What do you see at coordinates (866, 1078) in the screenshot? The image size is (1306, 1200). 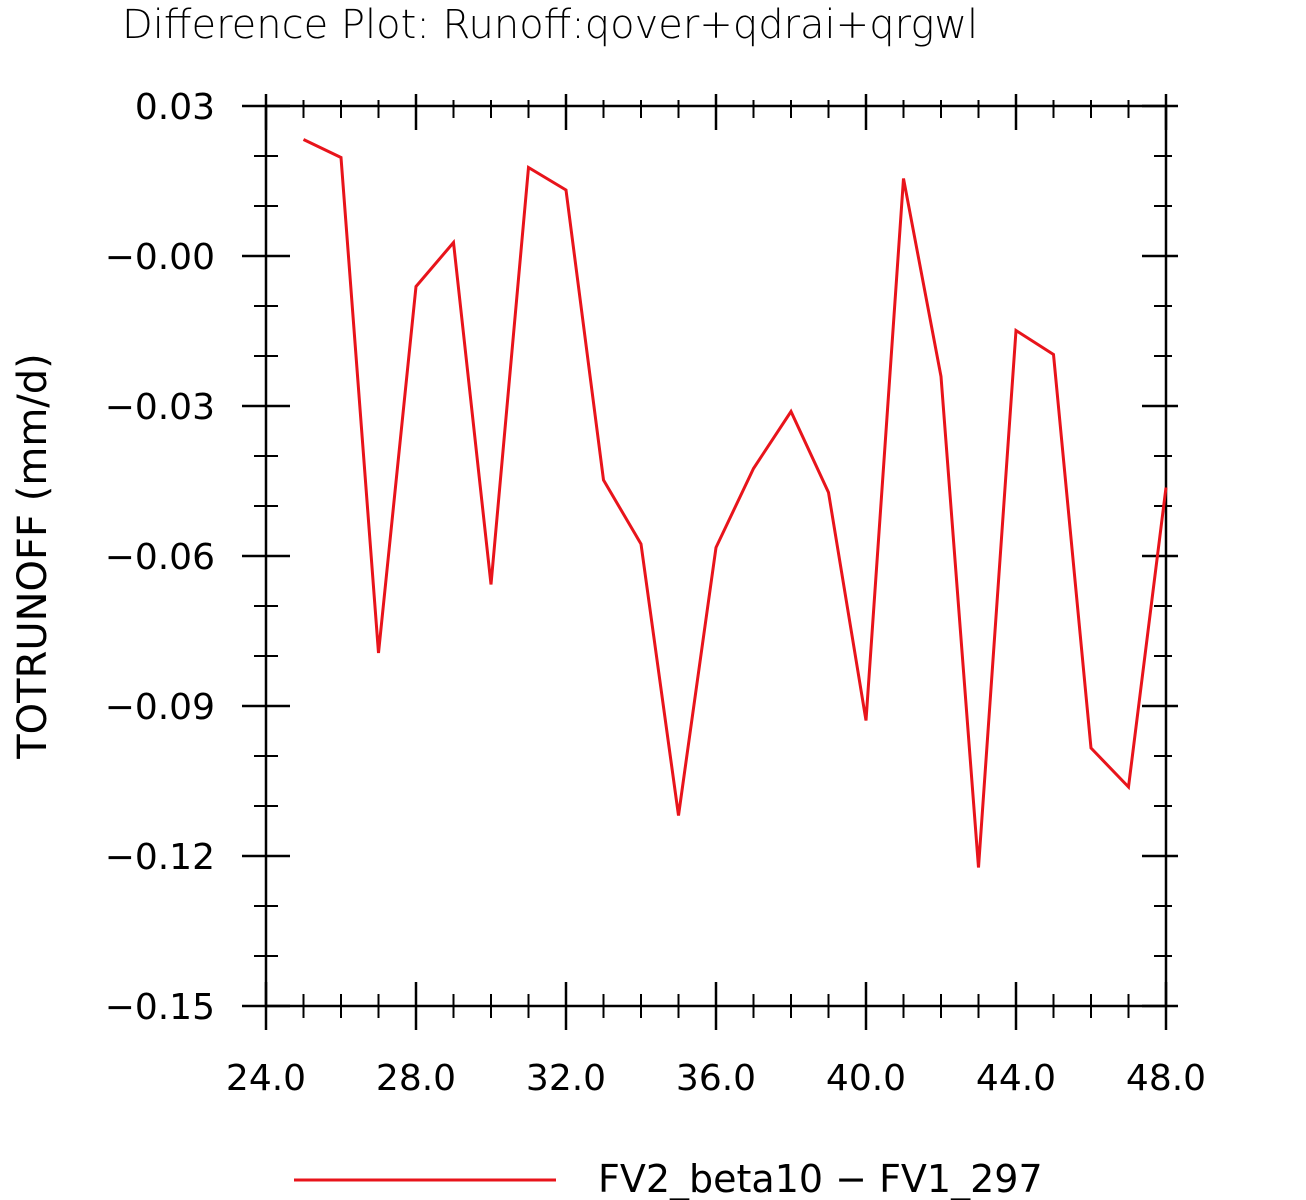 I see `x-tick-label: 40.0` at bounding box center [866, 1078].